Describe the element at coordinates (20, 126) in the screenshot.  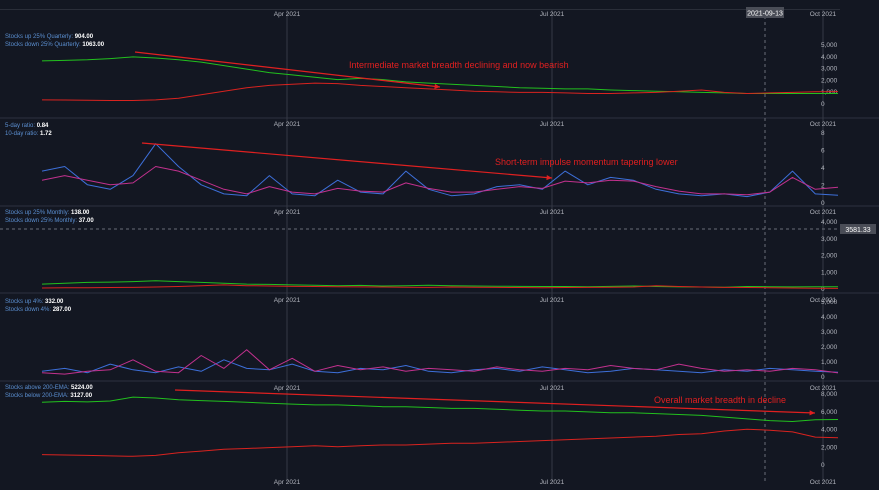
I see `legend-ratio5-label: 5-day ratio:` at that location.